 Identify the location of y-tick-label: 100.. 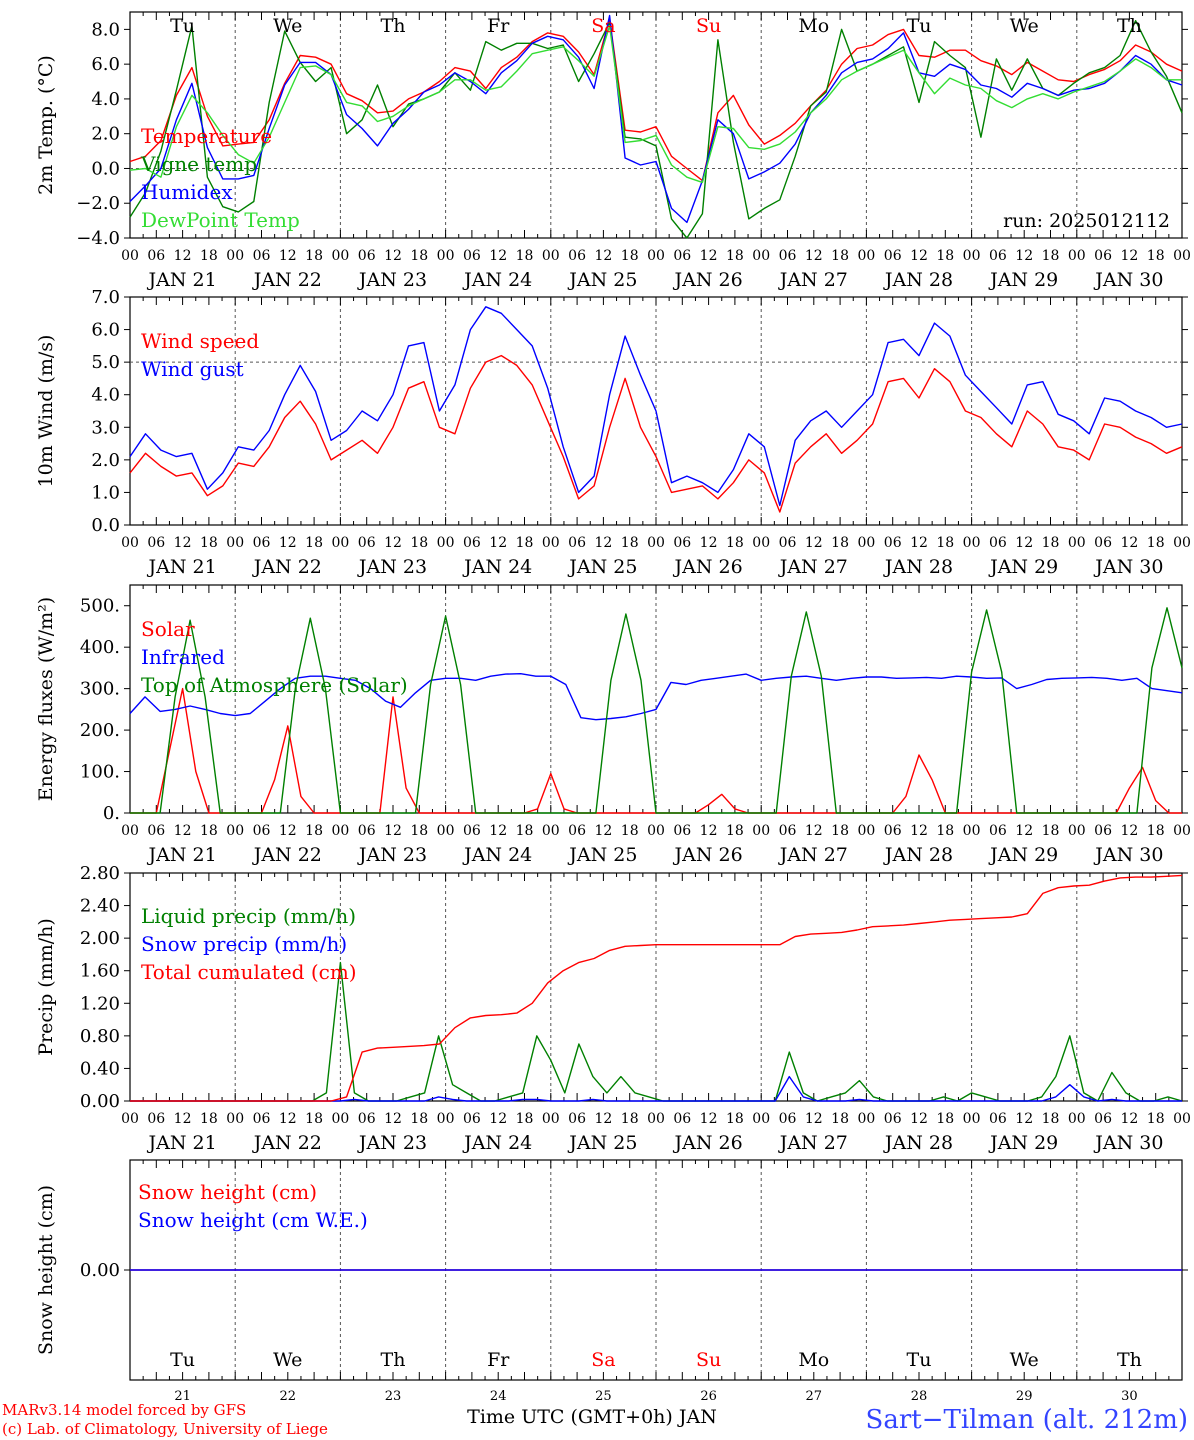
(100, 772).